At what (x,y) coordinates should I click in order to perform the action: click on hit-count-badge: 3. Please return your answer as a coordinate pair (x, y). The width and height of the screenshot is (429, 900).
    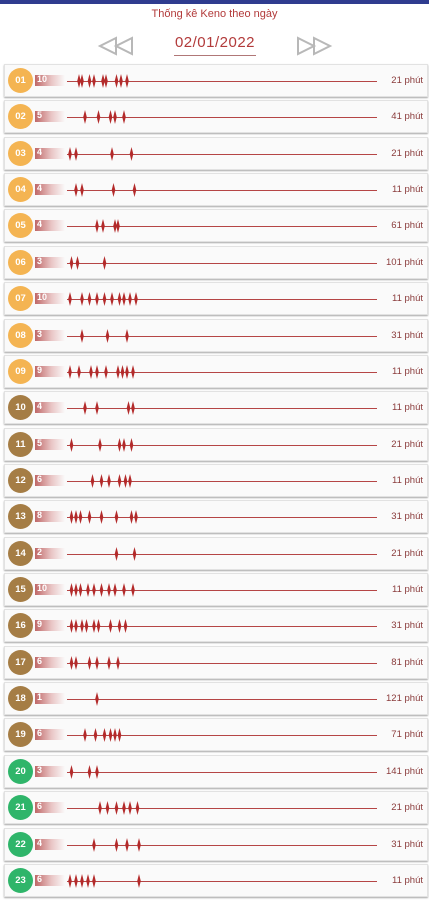
    Looking at the image, I should click on (50, 335).